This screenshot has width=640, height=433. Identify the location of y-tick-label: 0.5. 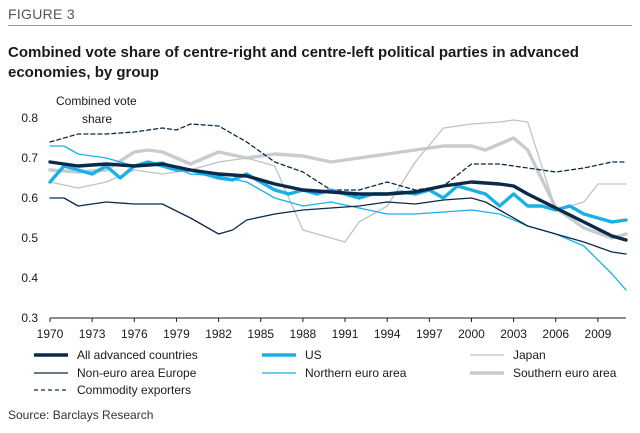
(29, 238).